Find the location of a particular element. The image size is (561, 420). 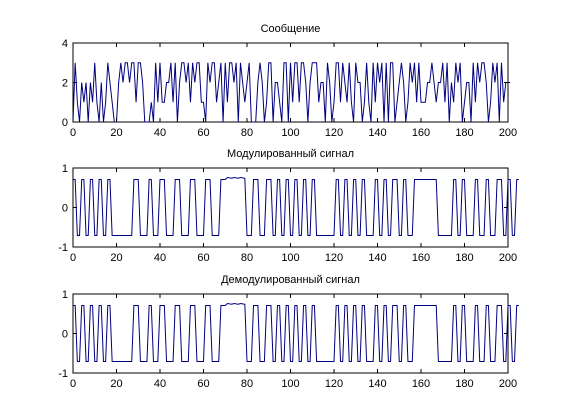

y-tick-label: 4 is located at coordinates (65, 44).